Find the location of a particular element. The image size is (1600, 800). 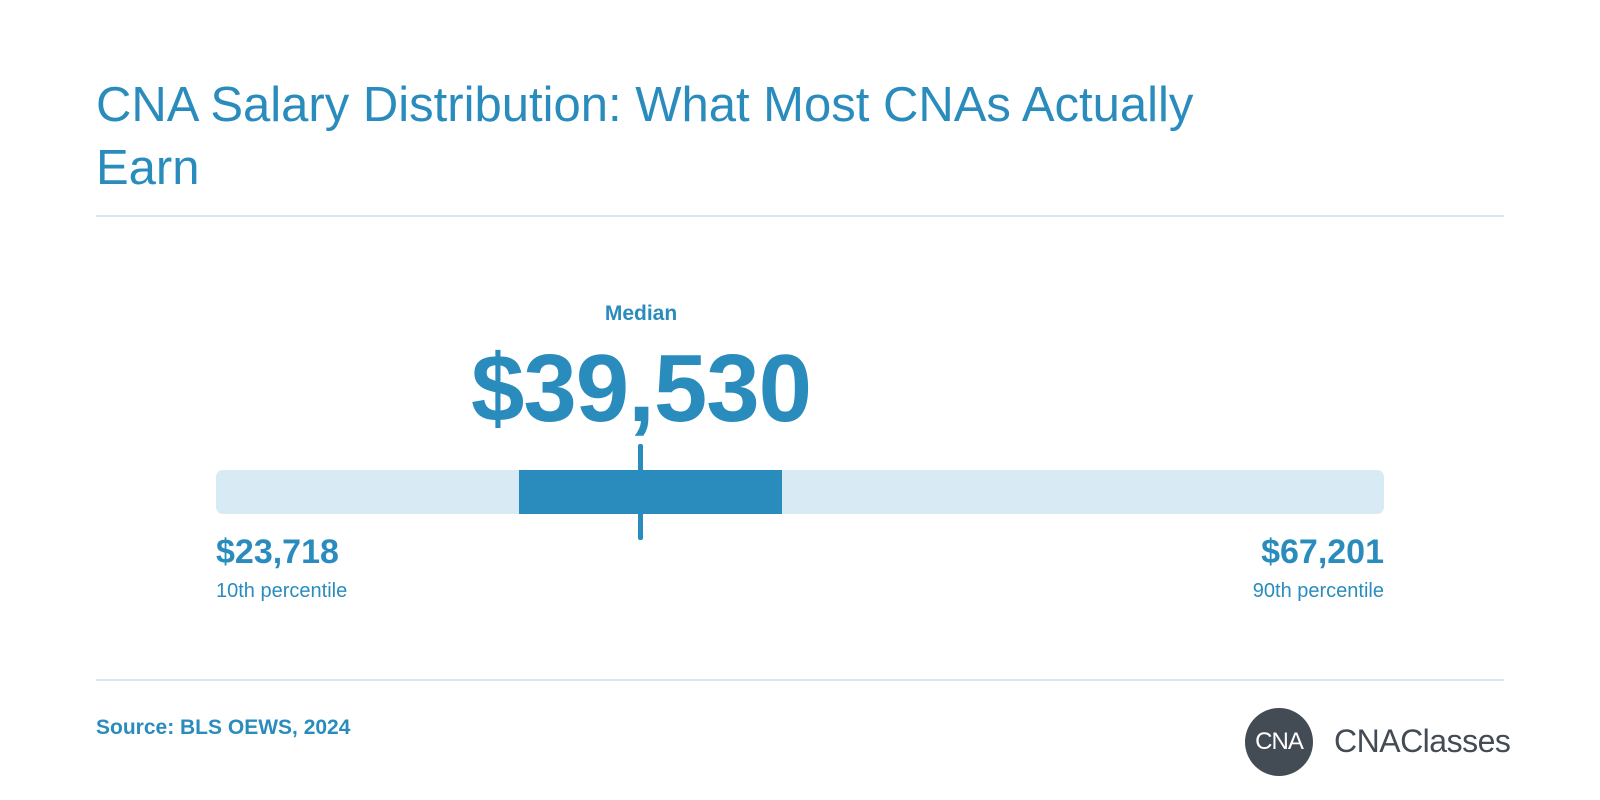

bottom-divider is located at coordinates (800, 680).